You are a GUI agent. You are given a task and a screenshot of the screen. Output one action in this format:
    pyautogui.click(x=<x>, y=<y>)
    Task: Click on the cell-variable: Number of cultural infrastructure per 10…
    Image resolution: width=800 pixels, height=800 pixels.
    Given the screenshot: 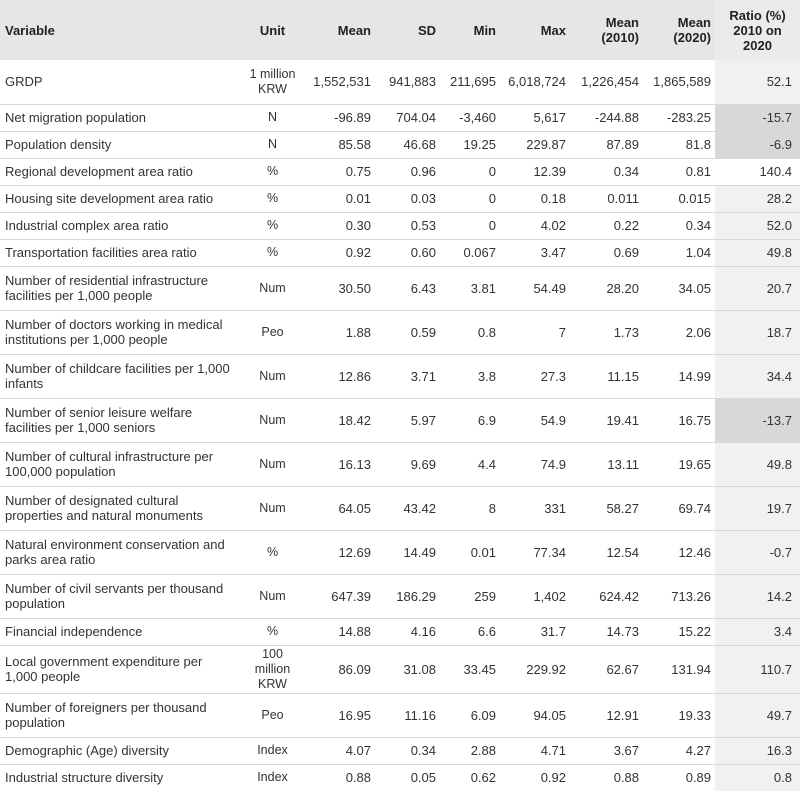 What is the action you would take?
    pyautogui.click(x=120, y=464)
    